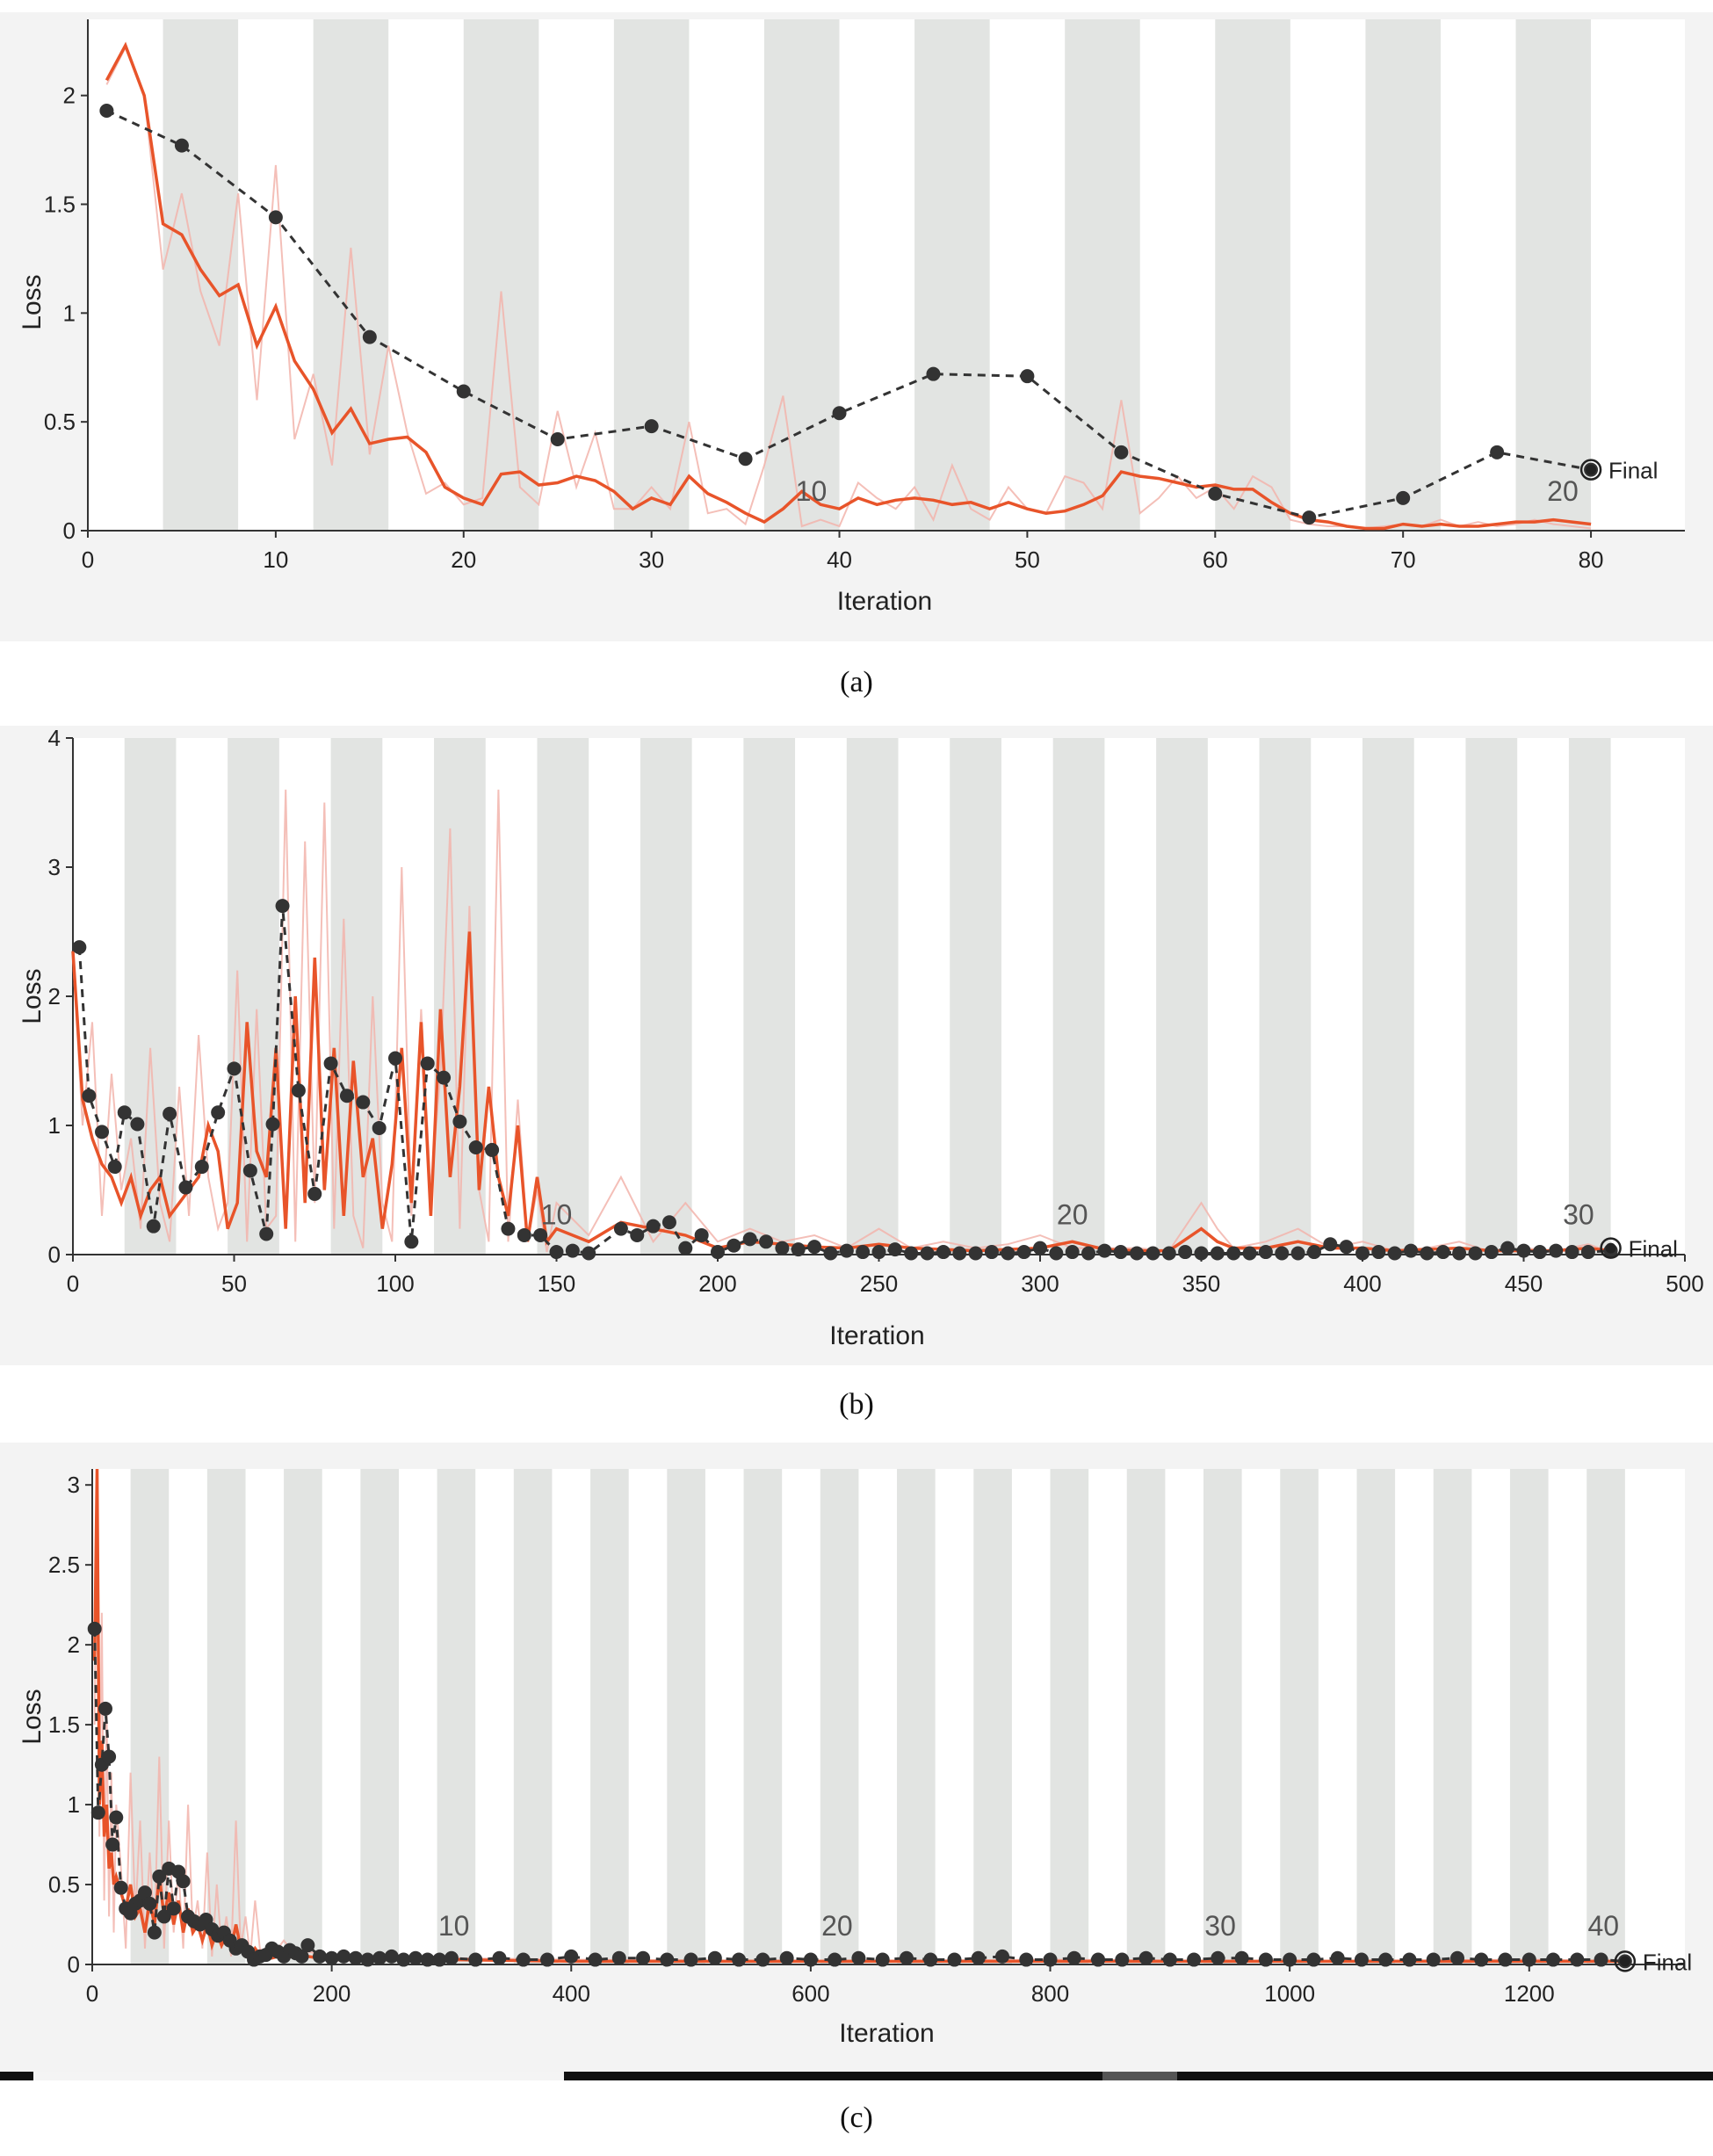 This screenshot has height=2156, width=1713. Describe the element at coordinates (839, 559) in the screenshot. I see `x-tick-label: 40` at that location.